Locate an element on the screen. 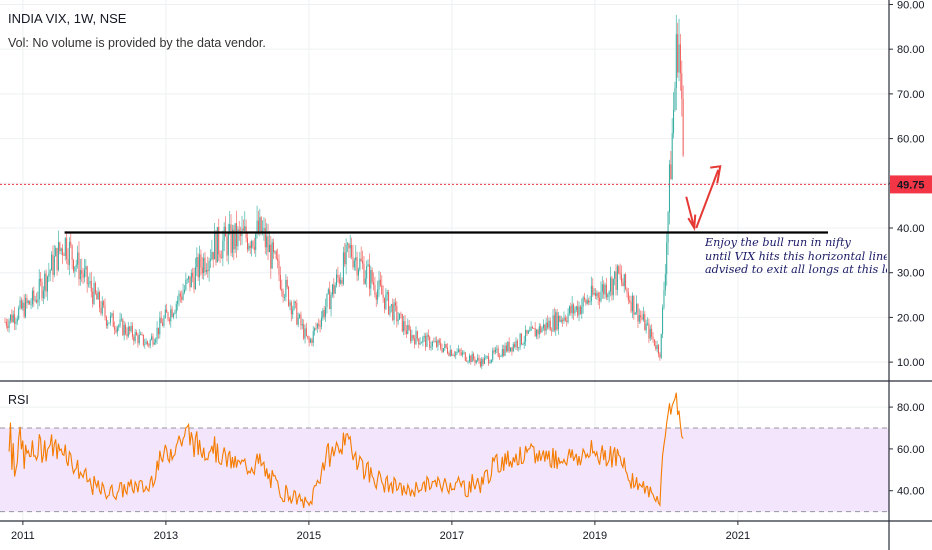 The height and width of the screenshot is (550, 932). arrow-up is located at coordinates (707, 199).